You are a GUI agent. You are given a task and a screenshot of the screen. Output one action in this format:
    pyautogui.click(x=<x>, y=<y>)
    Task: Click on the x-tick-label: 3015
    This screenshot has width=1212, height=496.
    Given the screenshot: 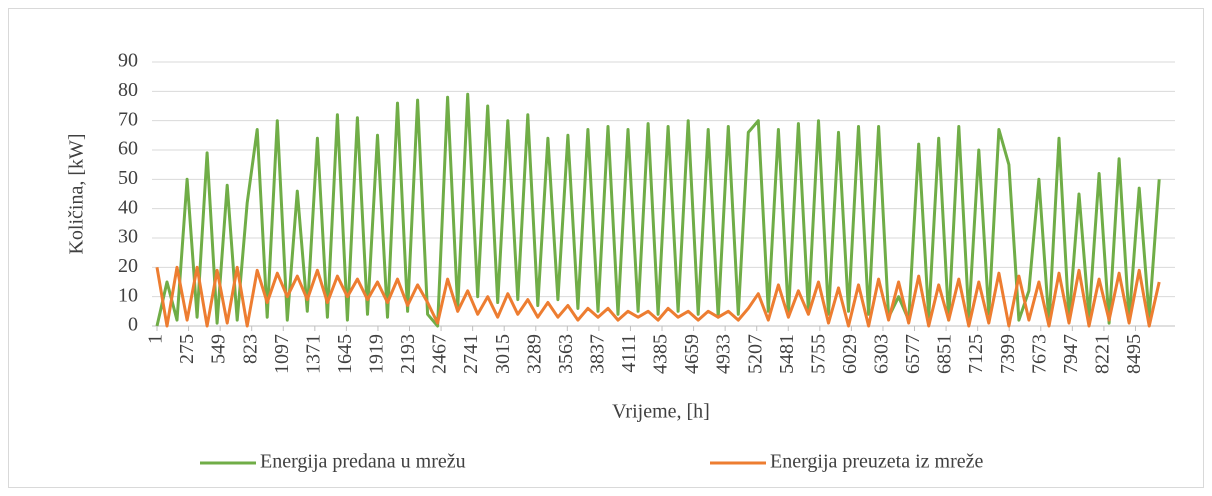 What is the action you would take?
    pyautogui.click(x=503, y=354)
    